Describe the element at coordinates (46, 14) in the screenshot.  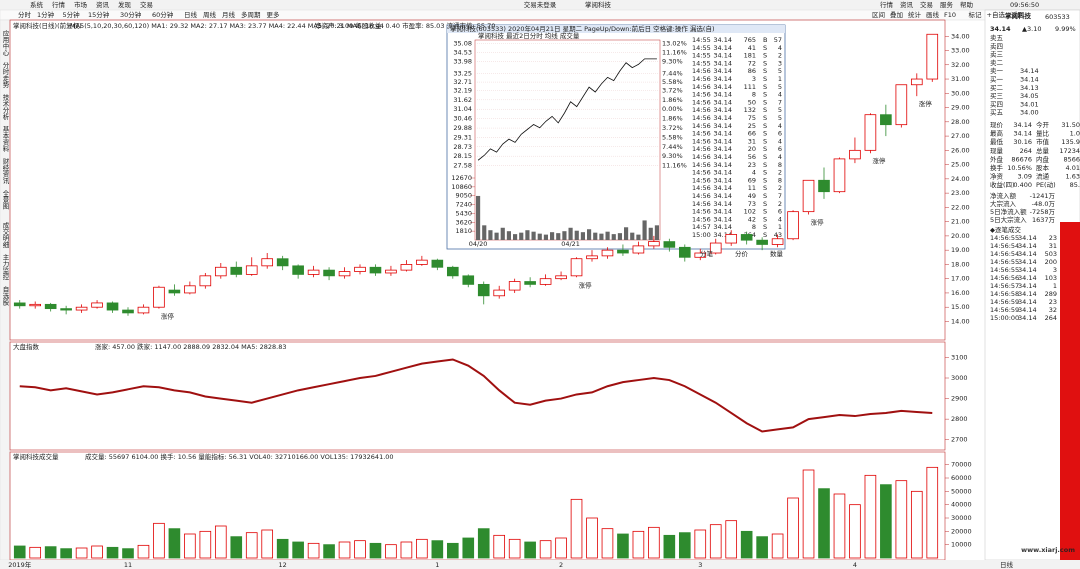
I see `period-tab: 1分钟` at that location.